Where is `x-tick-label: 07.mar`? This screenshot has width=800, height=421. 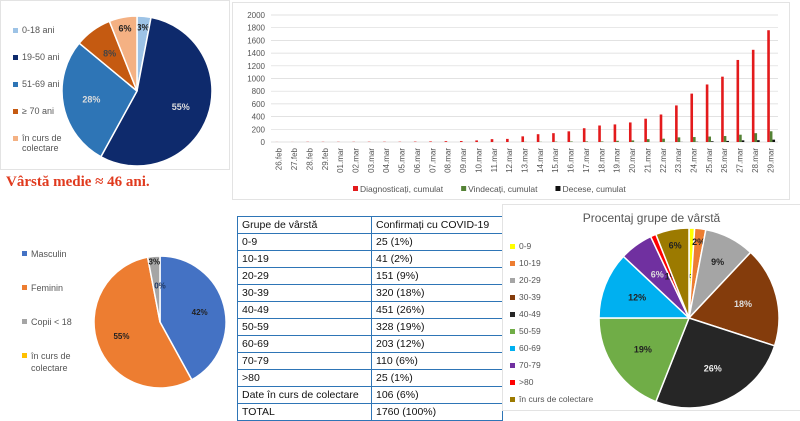
x-tick-label: 07.mar is located at coordinates (432, 160).